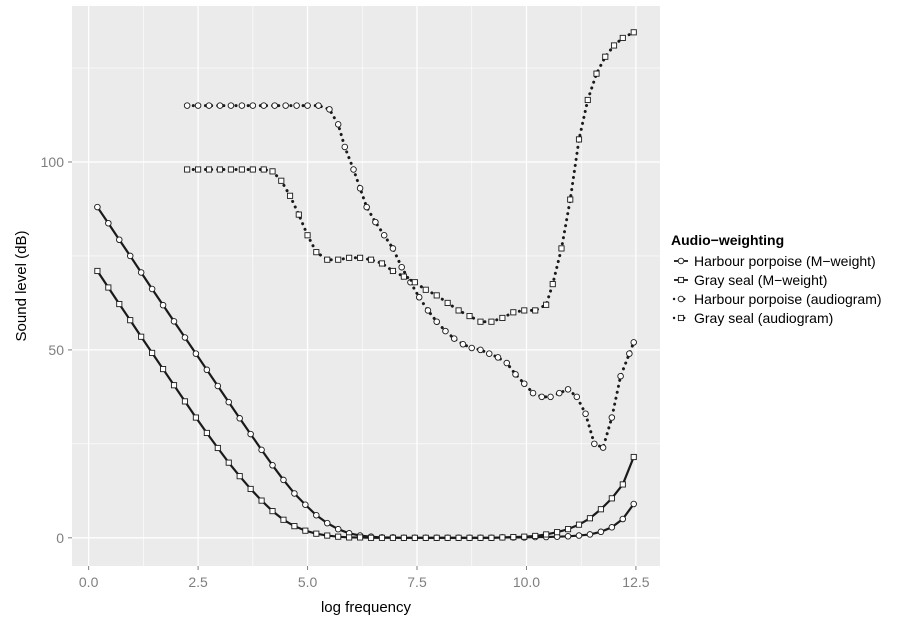  What do you see at coordinates (681, 280) in the screenshot?
I see `legend-key-marker` at bounding box center [681, 280].